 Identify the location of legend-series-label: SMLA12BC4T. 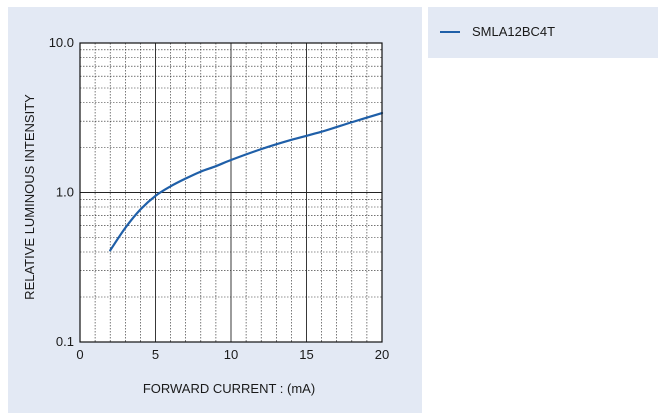
(514, 31).